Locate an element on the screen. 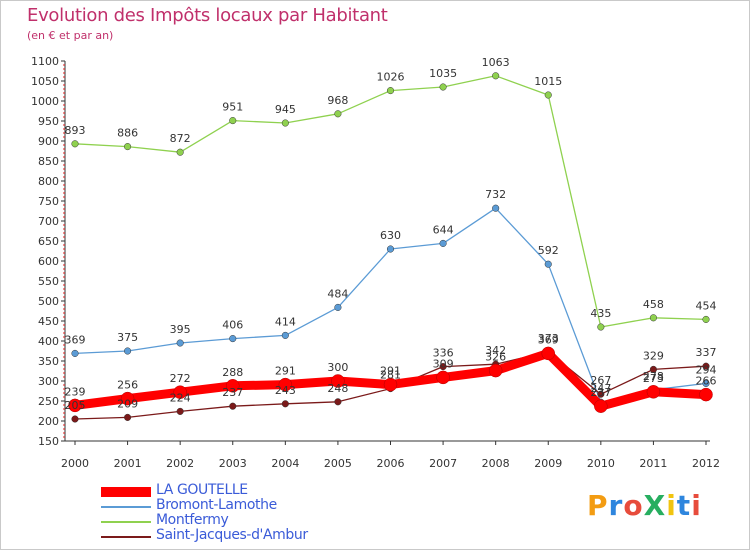 The width and height of the screenshot is (750, 550). data-label: 336 is located at coordinates (443, 353).